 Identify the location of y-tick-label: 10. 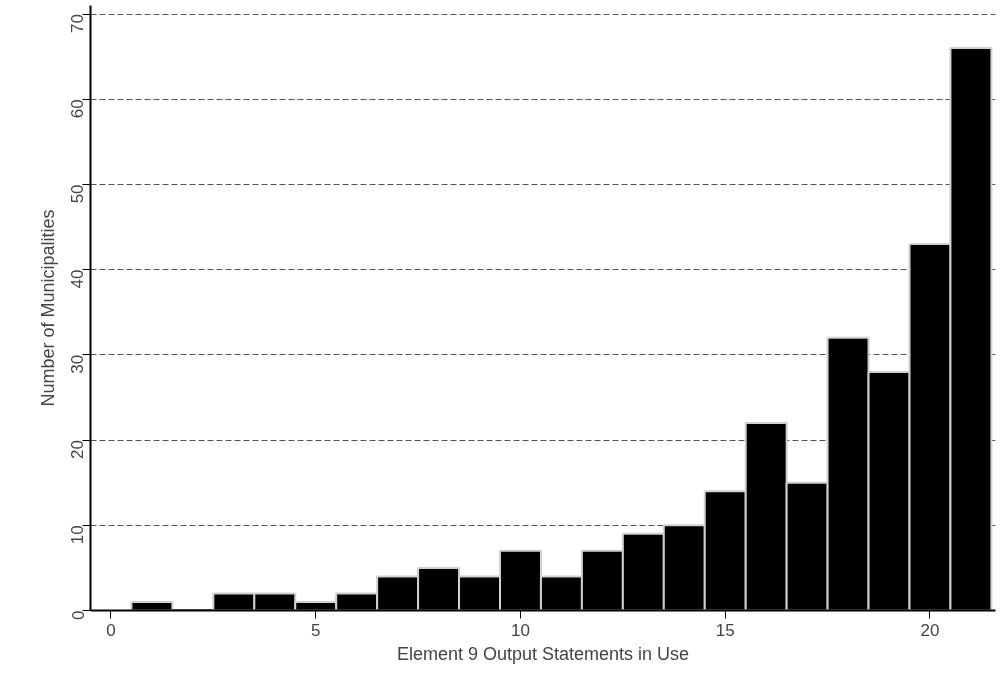
(78, 535).